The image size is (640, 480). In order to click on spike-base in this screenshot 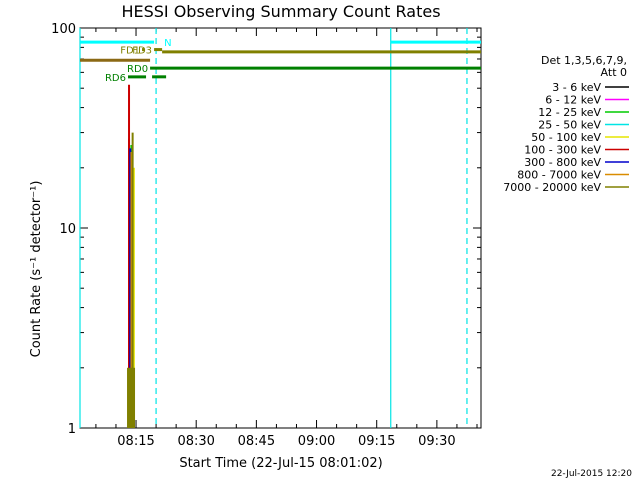, I will do `click(131, 397)`.